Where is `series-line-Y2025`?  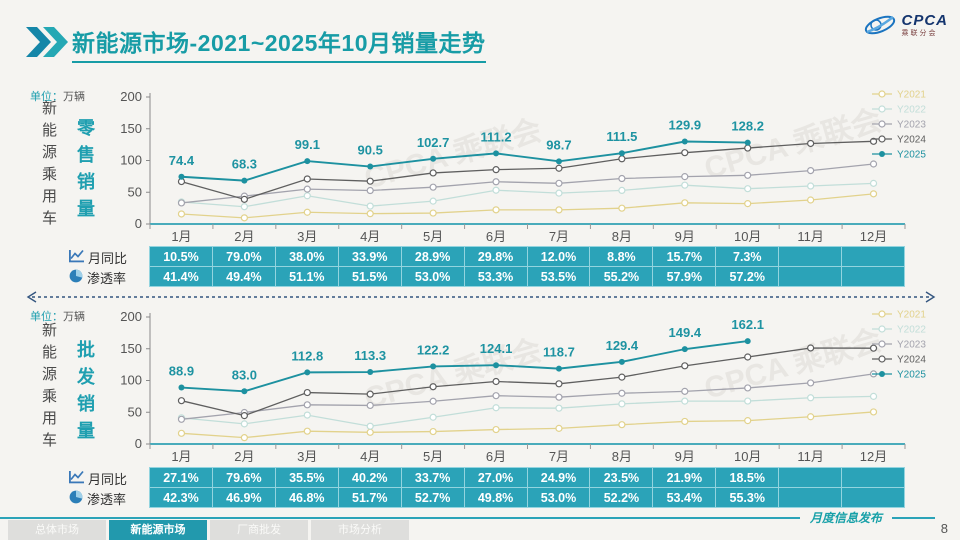
series-line-Y2025 is located at coordinates (464, 366).